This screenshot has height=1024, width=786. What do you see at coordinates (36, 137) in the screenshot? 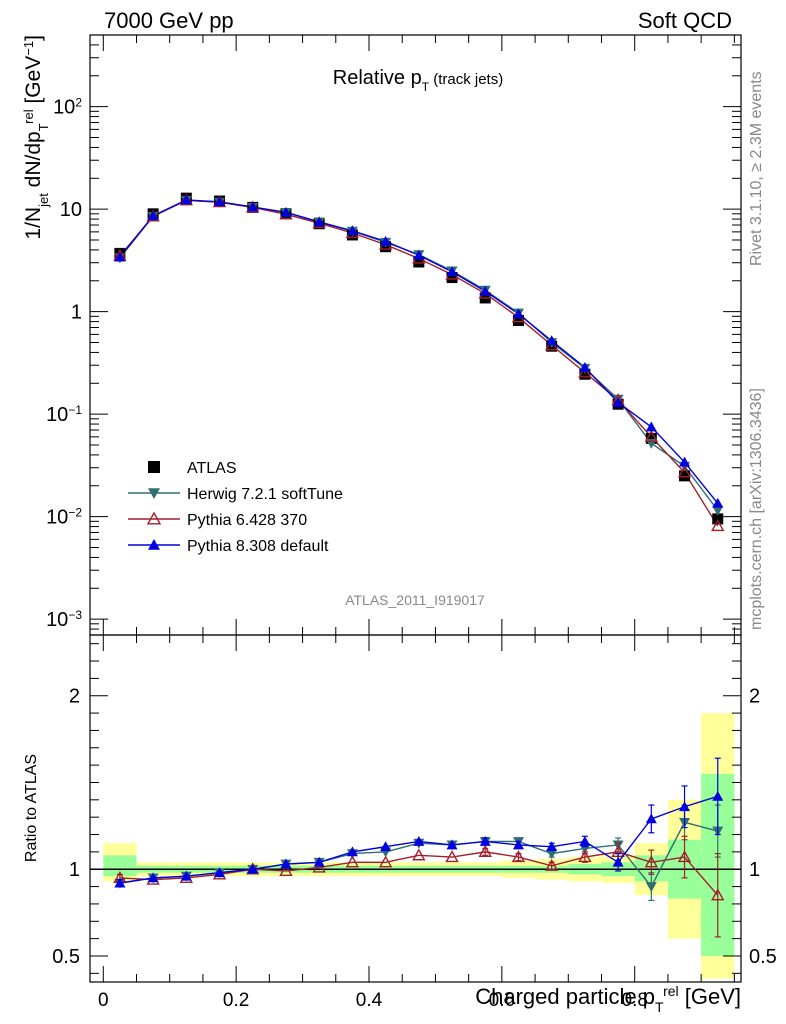
I see `main-y-axis-label: 1/Njet dN/dpTrel [GeV−1]` at bounding box center [36, 137].